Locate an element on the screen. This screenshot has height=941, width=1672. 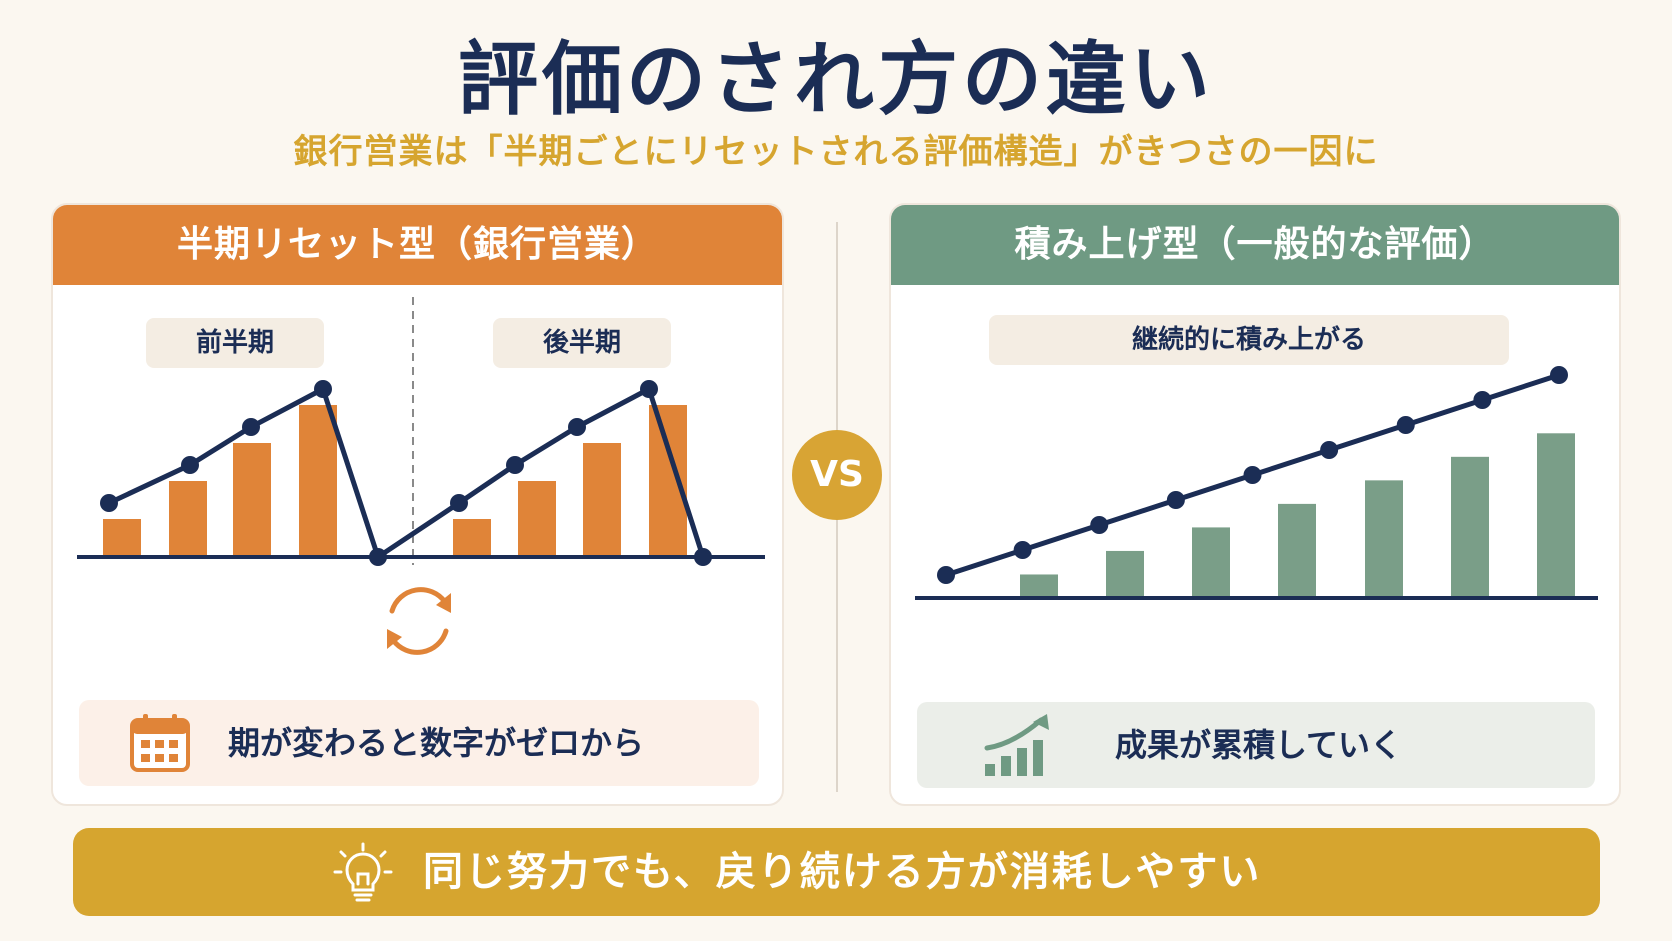
conclusion-text: 同じ努力でも、戻り続ける方が消耗しやすい is located at coordinates (842, 872).